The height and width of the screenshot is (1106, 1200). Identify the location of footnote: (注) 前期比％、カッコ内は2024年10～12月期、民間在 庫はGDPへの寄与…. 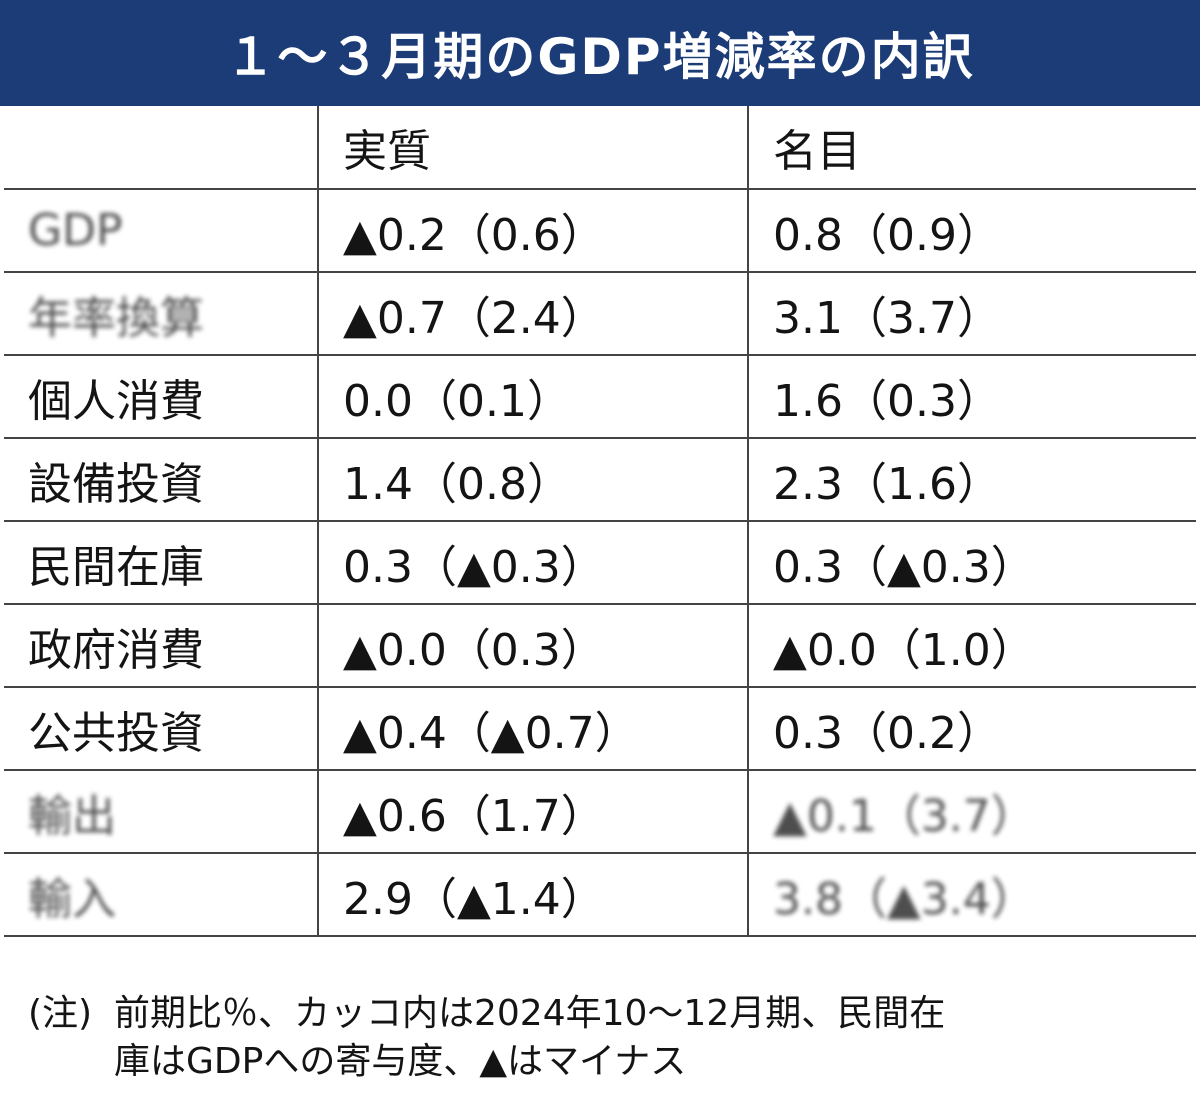
(603, 1038).